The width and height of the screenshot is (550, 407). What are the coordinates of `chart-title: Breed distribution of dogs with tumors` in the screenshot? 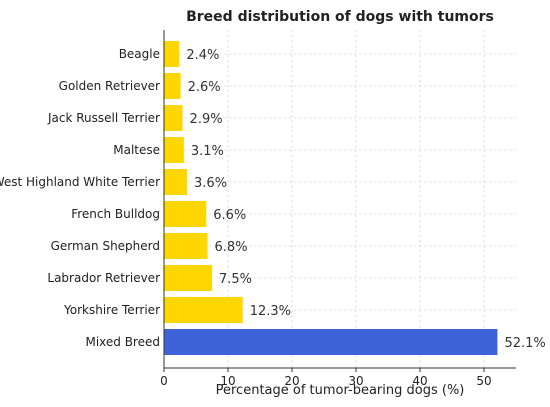 It's located at (340, 17).